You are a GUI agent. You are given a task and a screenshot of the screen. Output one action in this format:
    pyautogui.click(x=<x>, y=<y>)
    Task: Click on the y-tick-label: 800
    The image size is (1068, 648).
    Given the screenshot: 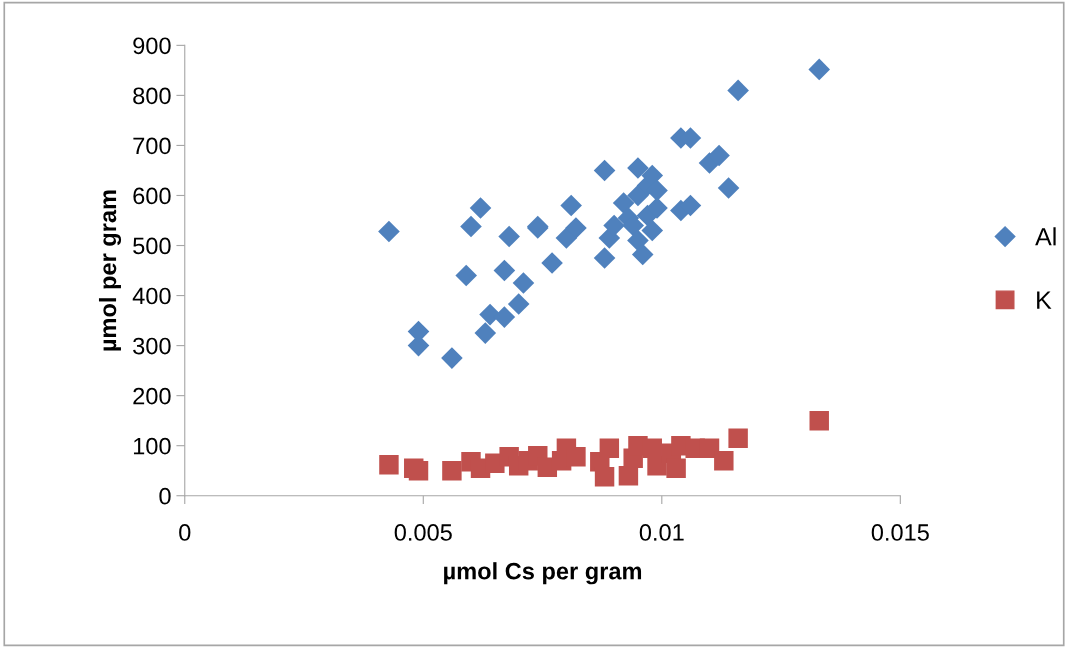 What is the action you would take?
    pyautogui.click(x=152, y=96)
    